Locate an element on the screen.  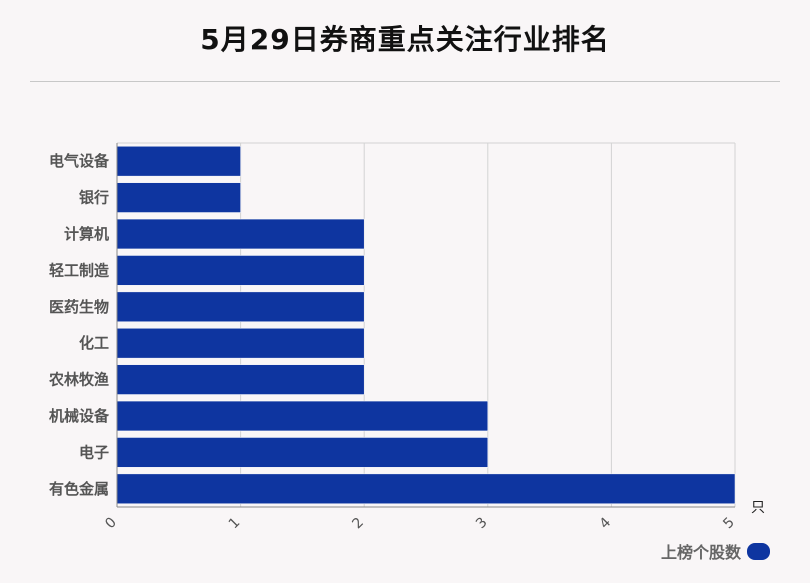
category-label: 轻工制造 is located at coordinates (79, 270).